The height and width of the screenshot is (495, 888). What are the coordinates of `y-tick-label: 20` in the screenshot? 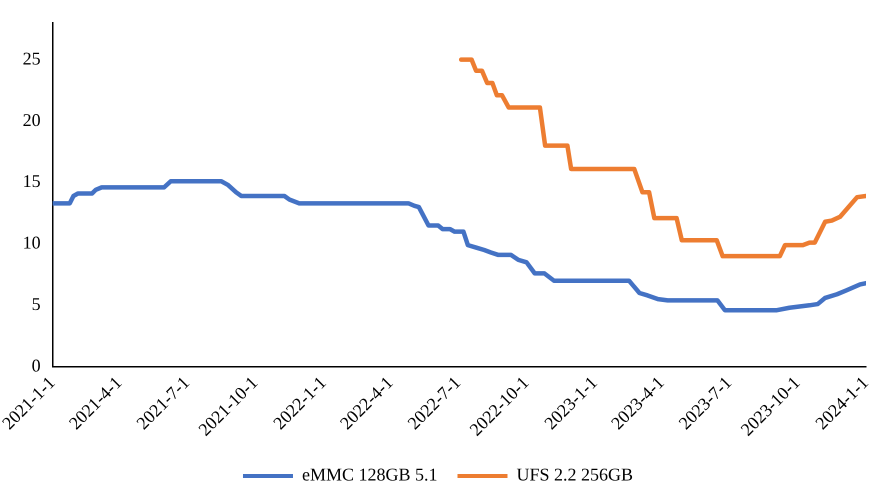 It's located at (31, 120).